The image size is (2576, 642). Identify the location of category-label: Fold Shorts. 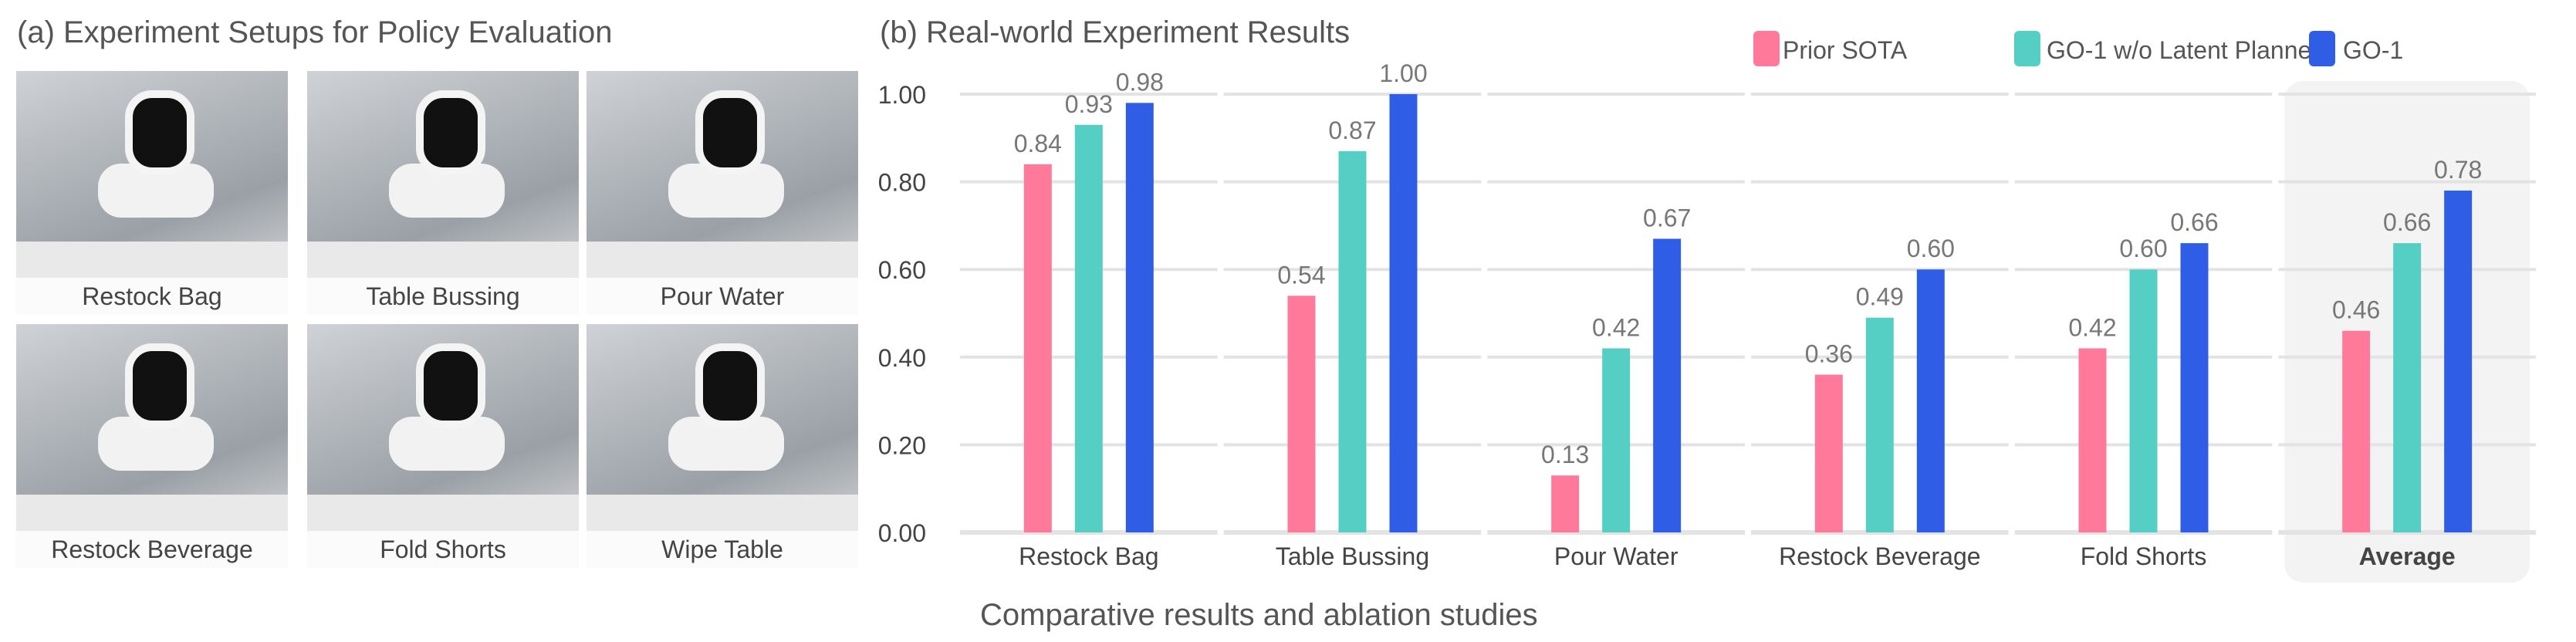
(2144, 556).